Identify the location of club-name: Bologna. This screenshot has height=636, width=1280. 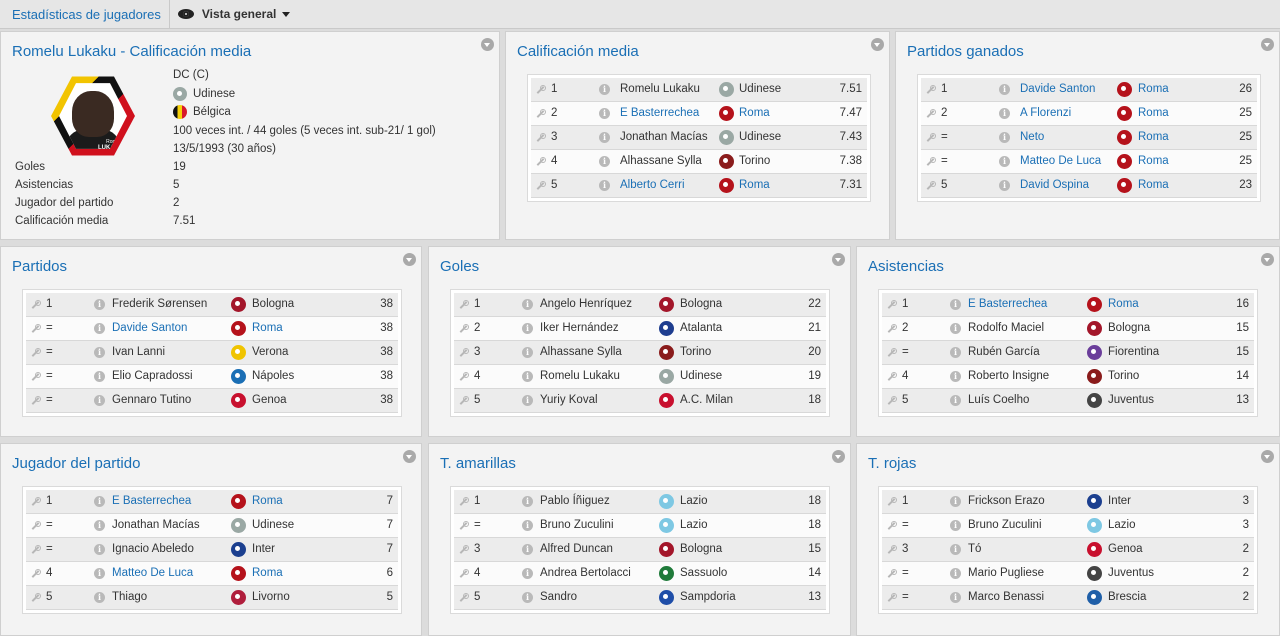
(273, 304).